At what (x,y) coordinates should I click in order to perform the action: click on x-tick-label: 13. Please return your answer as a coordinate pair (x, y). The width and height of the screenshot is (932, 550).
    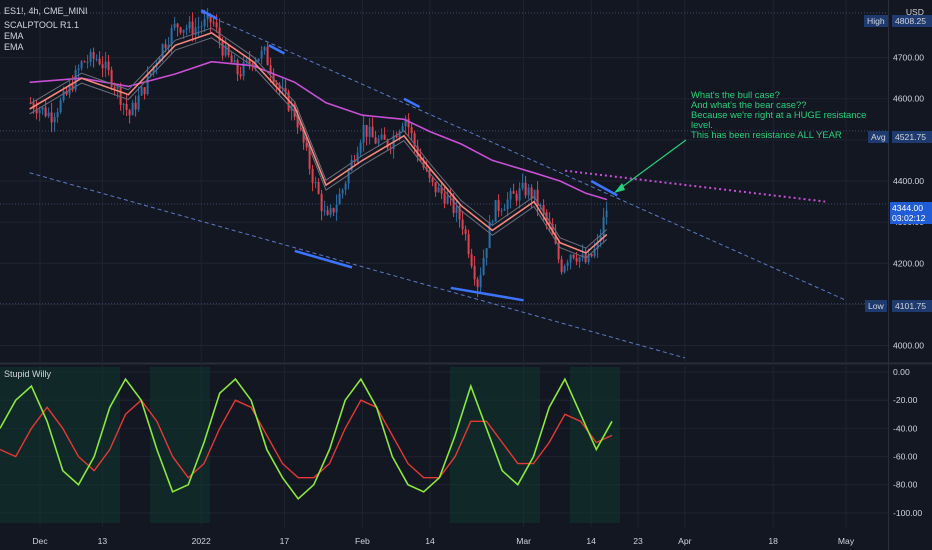
    Looking at the image, I should click on (103, 541).